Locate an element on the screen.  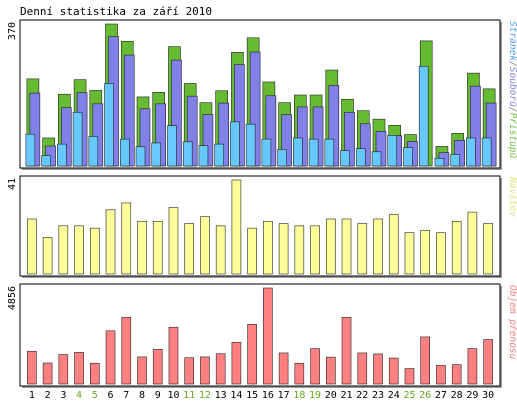
x-tick-day-7: 7 is located at coordinates (126, 395).